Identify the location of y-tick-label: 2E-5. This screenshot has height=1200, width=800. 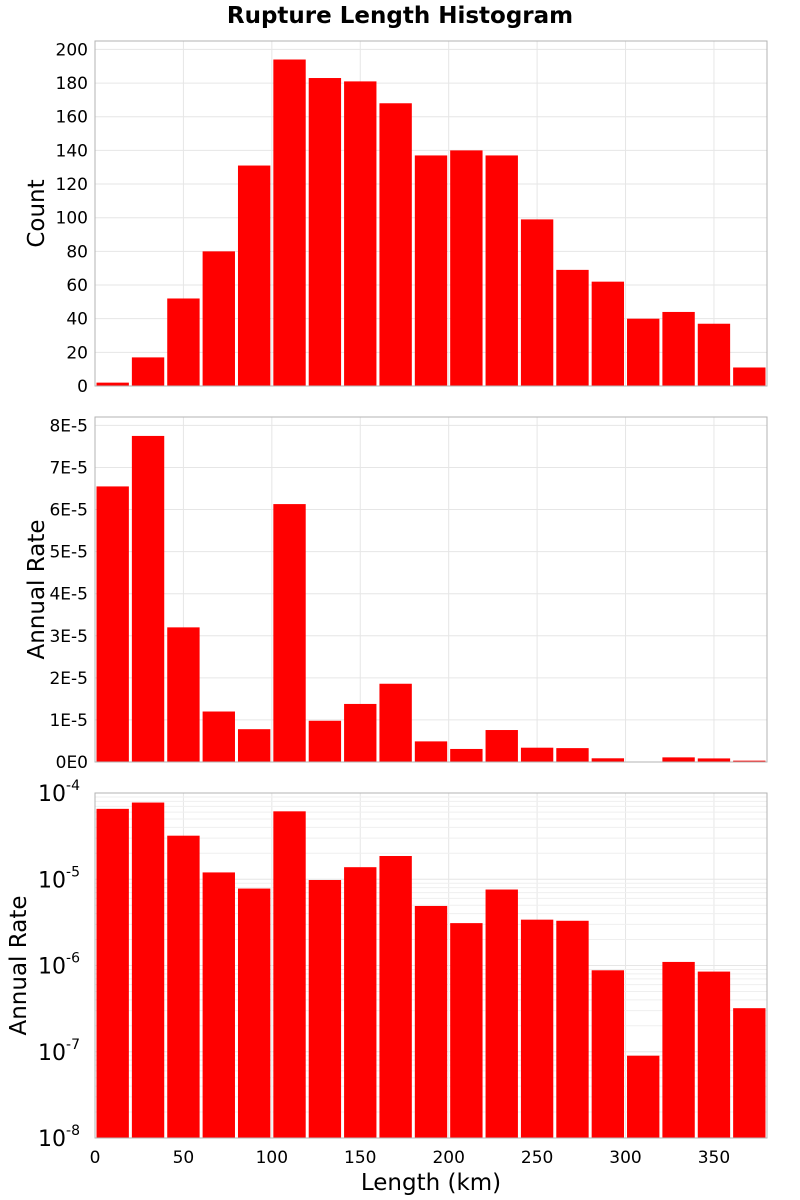
(68, 679).